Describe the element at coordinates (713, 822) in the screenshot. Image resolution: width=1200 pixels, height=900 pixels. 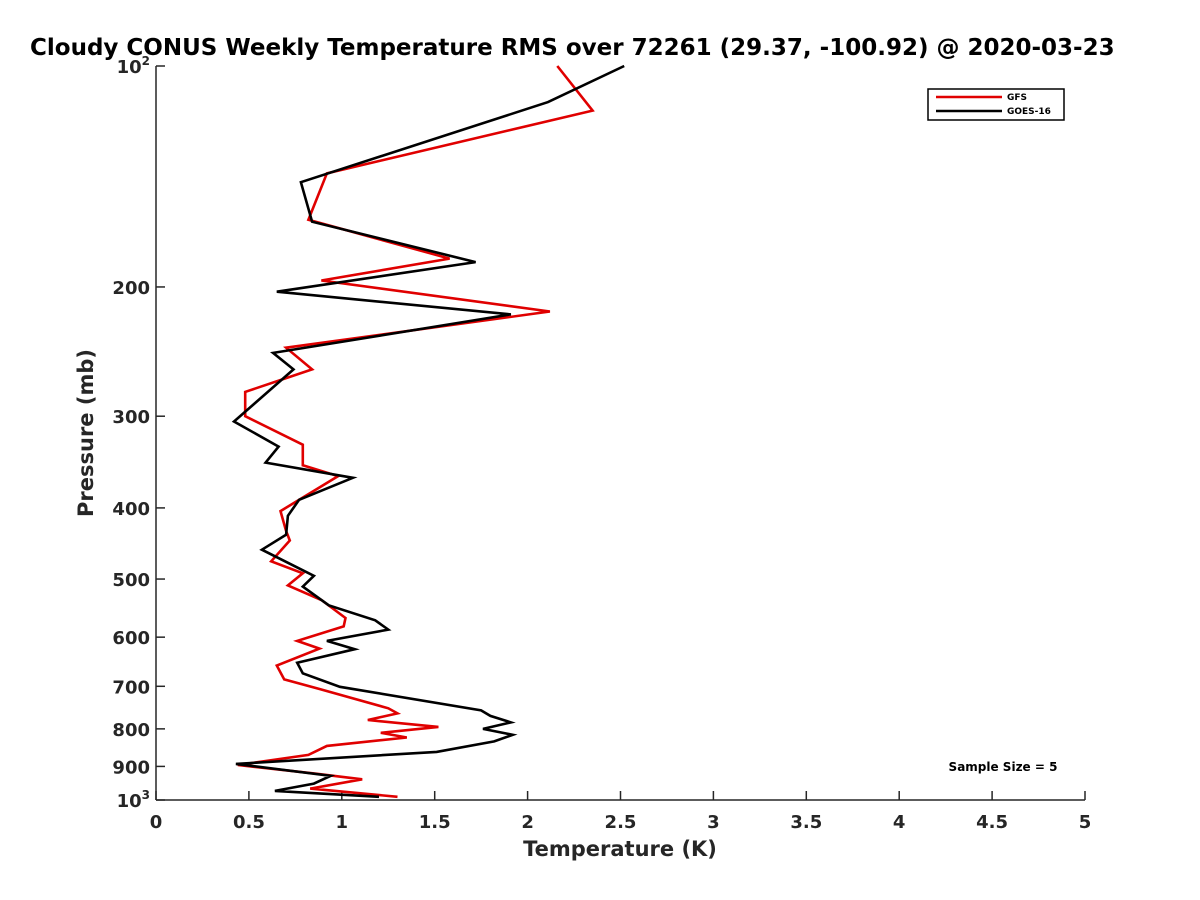
I see `x-tick-label: 3` at that location.